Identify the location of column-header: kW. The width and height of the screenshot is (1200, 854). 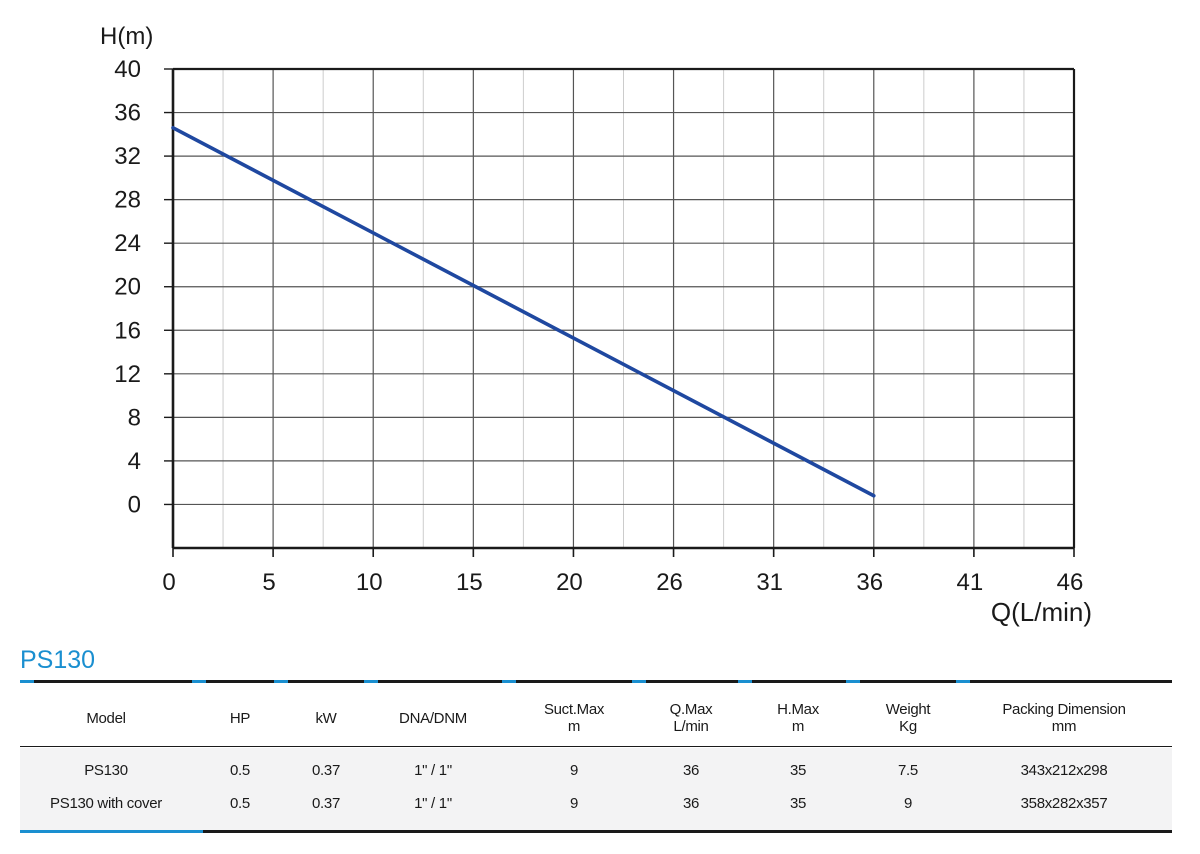
(326, 718).